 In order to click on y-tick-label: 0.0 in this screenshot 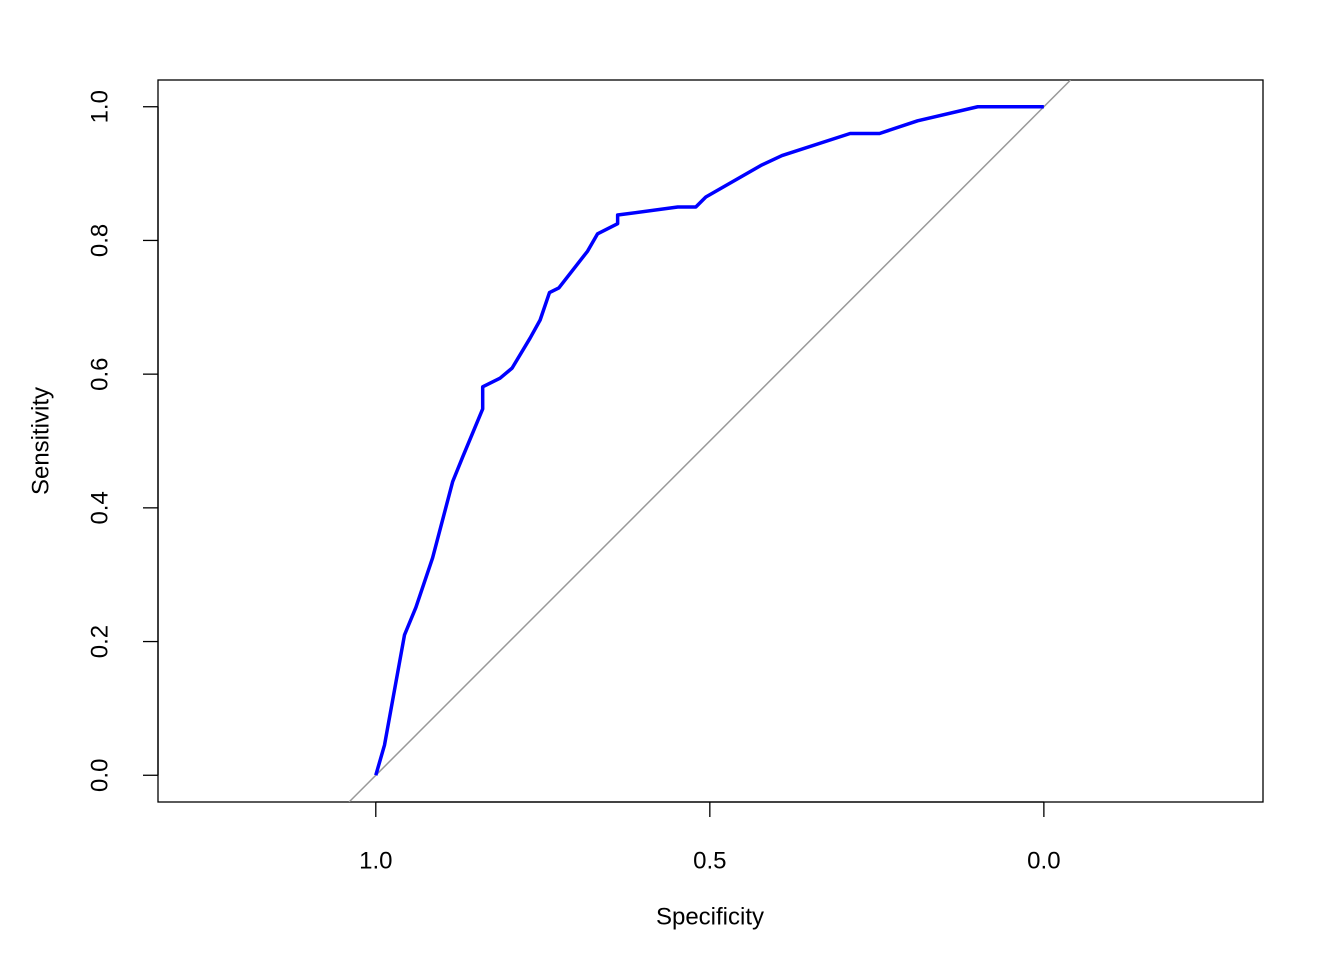, I will do `click(99, 775)`.